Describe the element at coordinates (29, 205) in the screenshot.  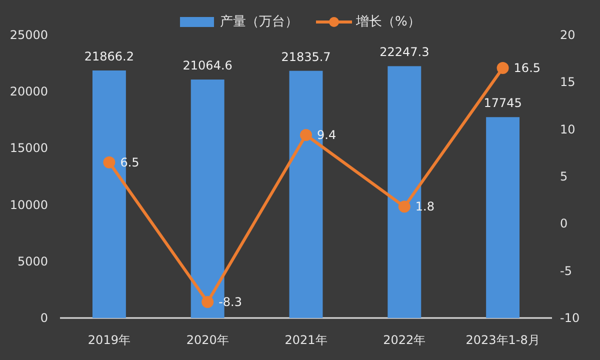
I see `y-tick-label: 10000` at that location.